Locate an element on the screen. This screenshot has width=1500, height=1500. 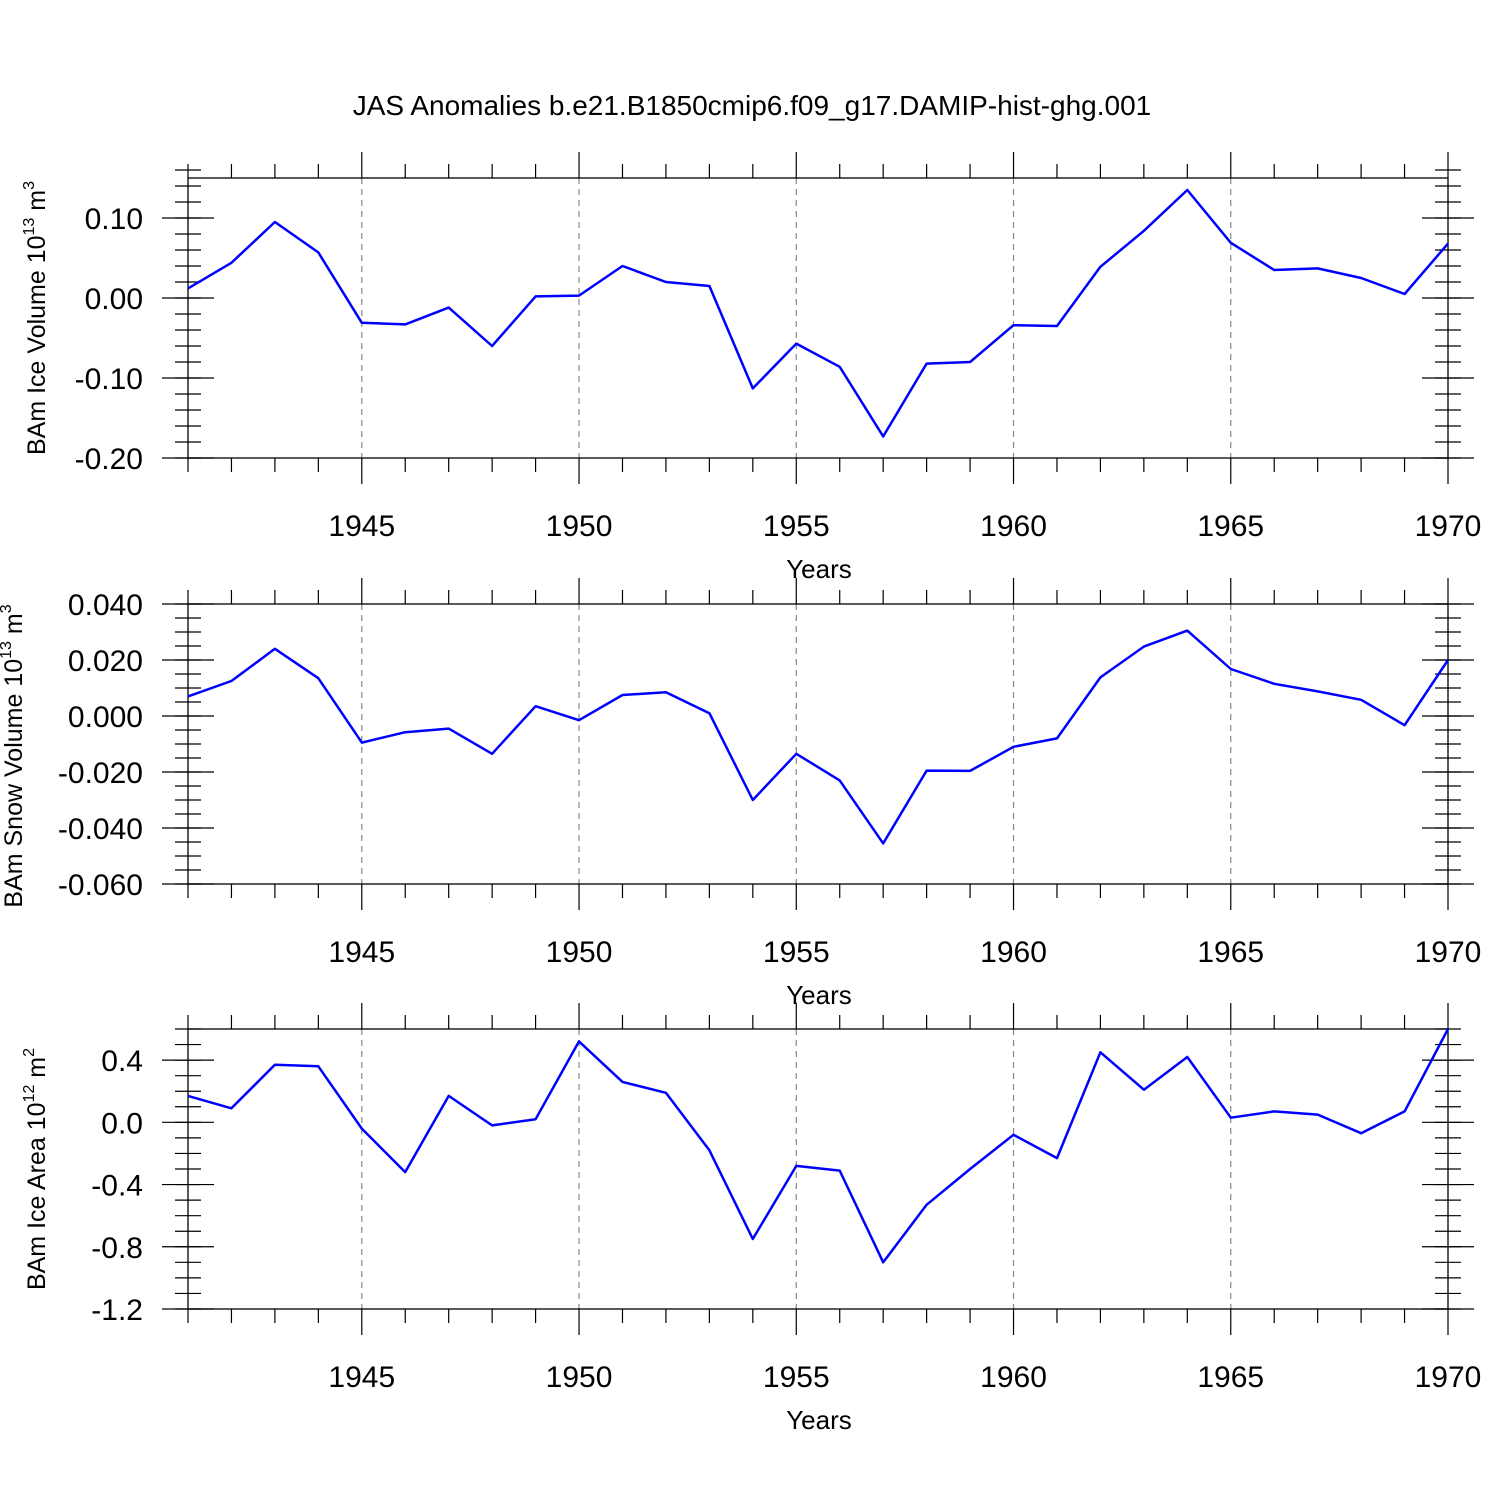
y-axis-label-text: BAm Snow Volume 10 is located at coordinates (14, 783).